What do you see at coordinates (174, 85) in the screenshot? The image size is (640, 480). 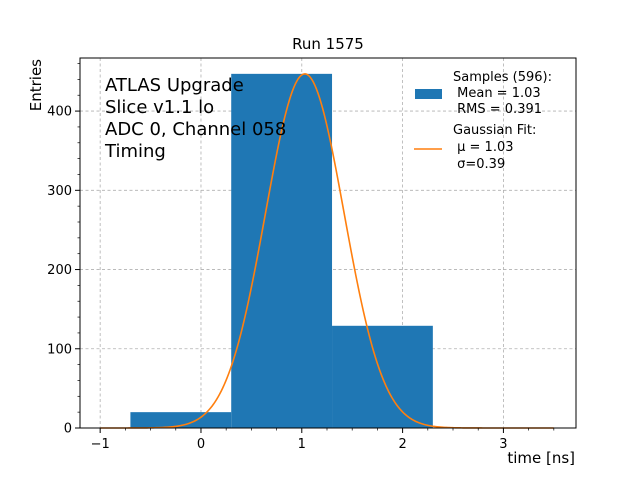 I see `annotation-line: ATLAS Upgrade` at bounding box center [174, 85].